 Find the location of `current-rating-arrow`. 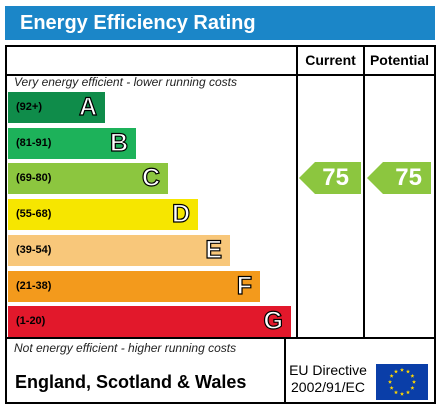

current-rating-arrow is located at coordinates (330, 178).